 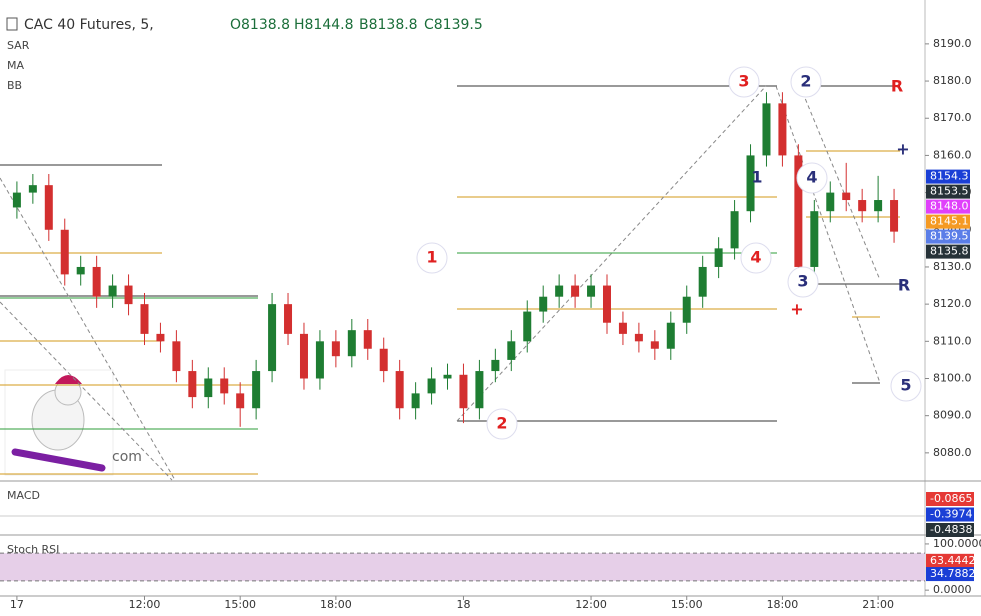 I want to click on price-tag-label: 8148.0, so click(x=949, y=206).